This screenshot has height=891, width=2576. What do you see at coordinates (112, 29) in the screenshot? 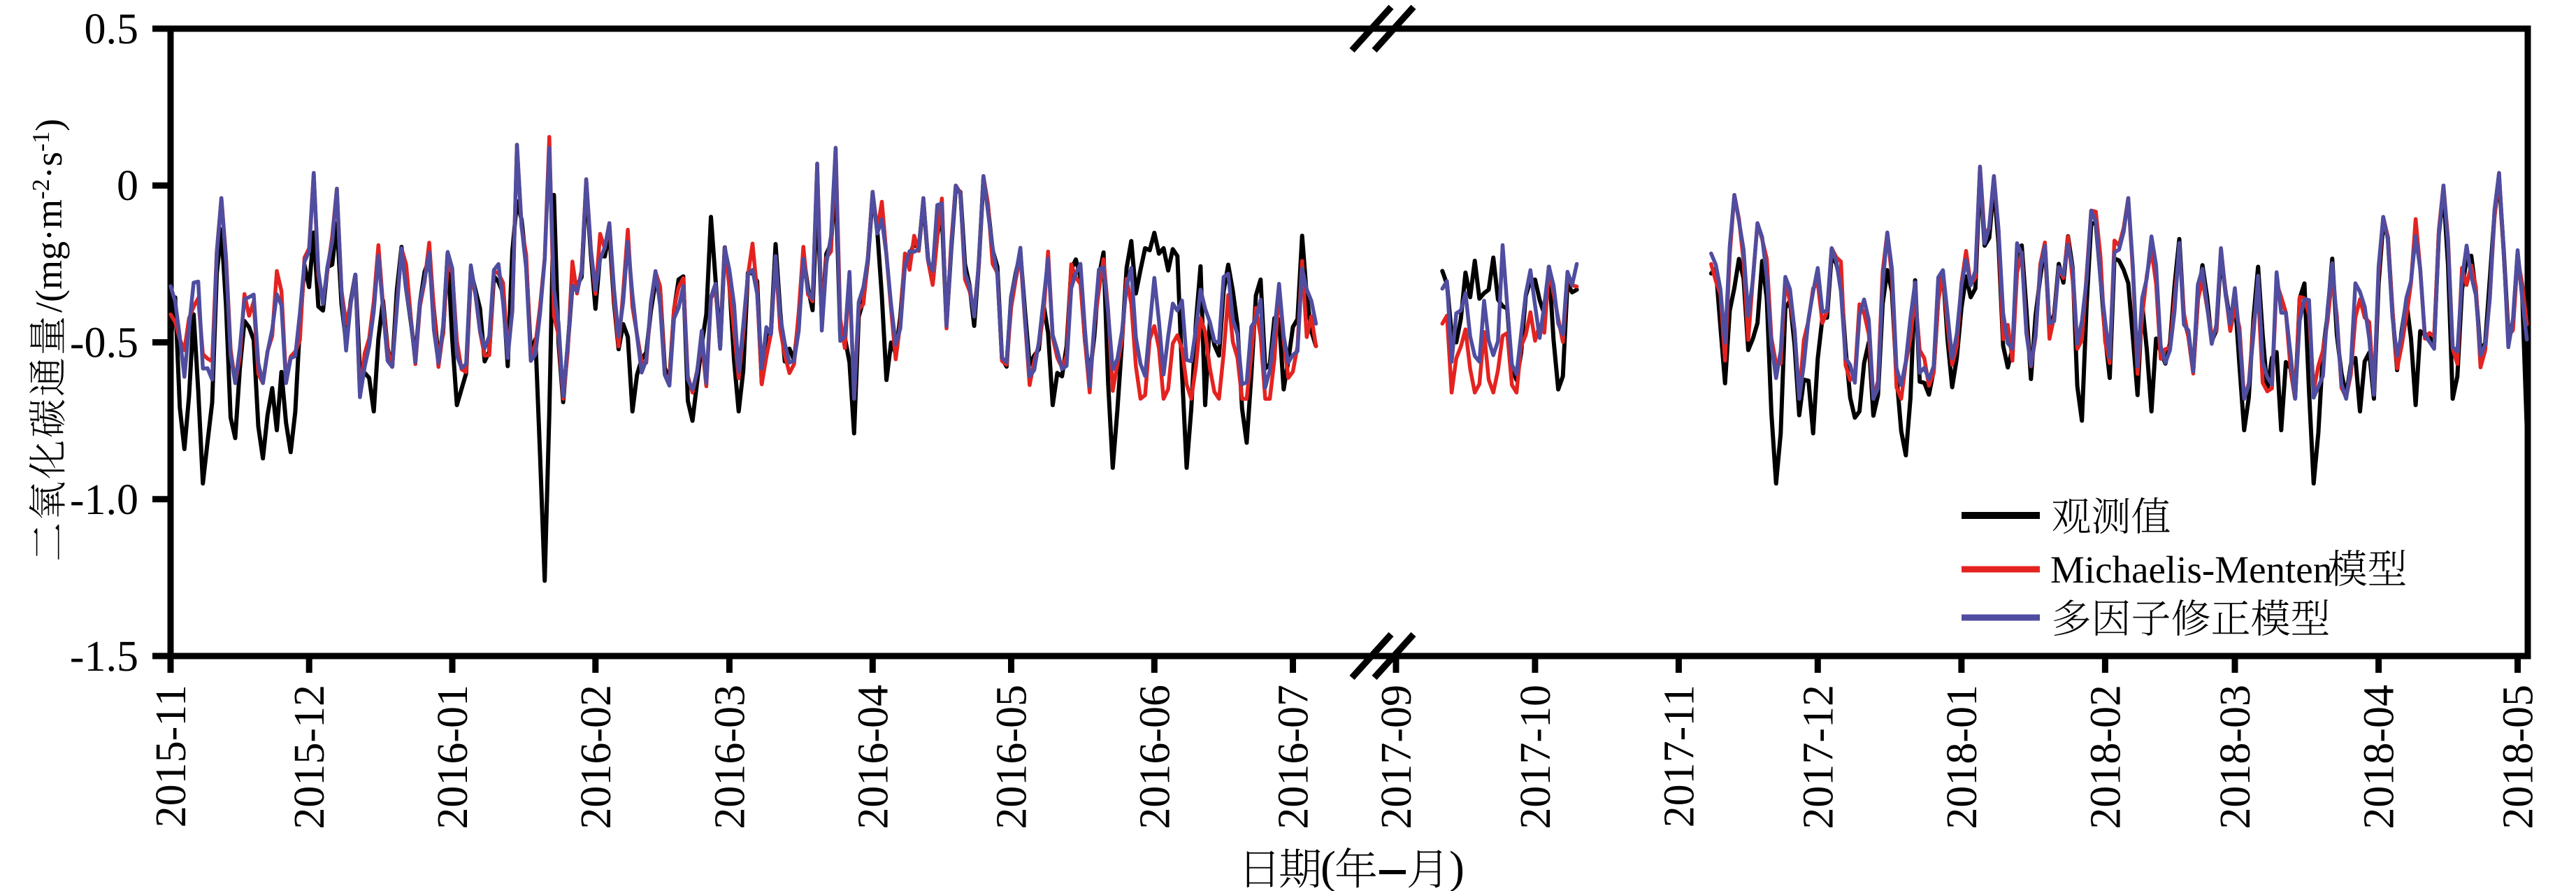
I see `svg-text: 0.5` at bounding box center [112, 29].